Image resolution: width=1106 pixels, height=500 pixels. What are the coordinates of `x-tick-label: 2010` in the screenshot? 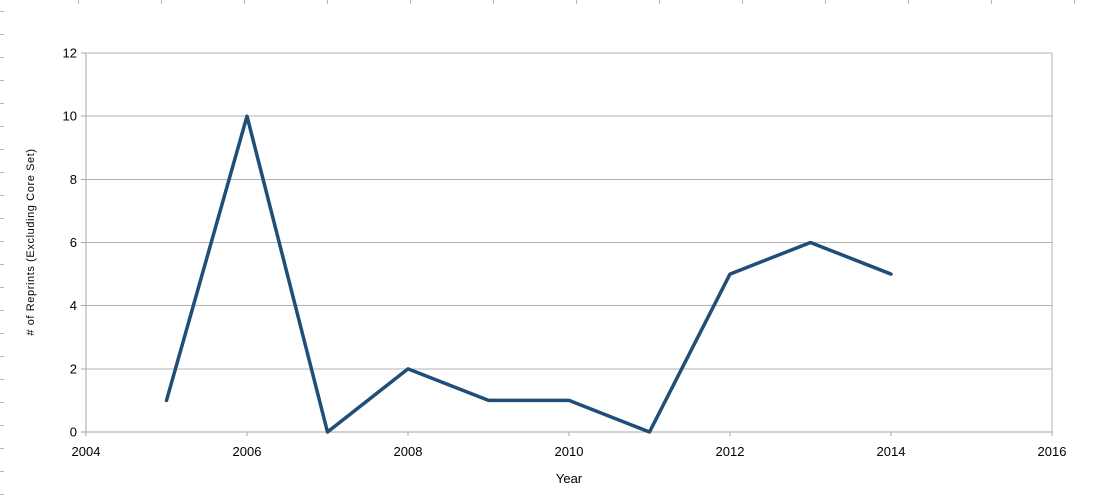 It's located at (569, 451).